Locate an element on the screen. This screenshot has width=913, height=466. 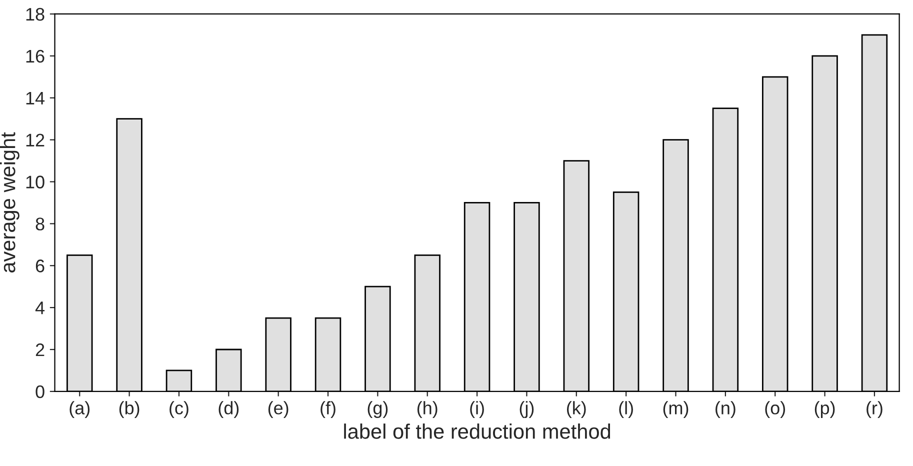
x-tick-label: (m) is located at coordinates (675, 409).